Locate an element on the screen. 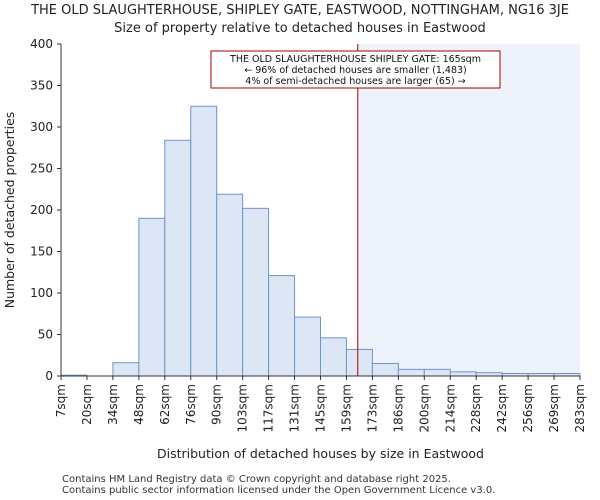 The image size is (600, 500). x-tick-label-283sqm: 283sqm is located at coordinates (580, 408).